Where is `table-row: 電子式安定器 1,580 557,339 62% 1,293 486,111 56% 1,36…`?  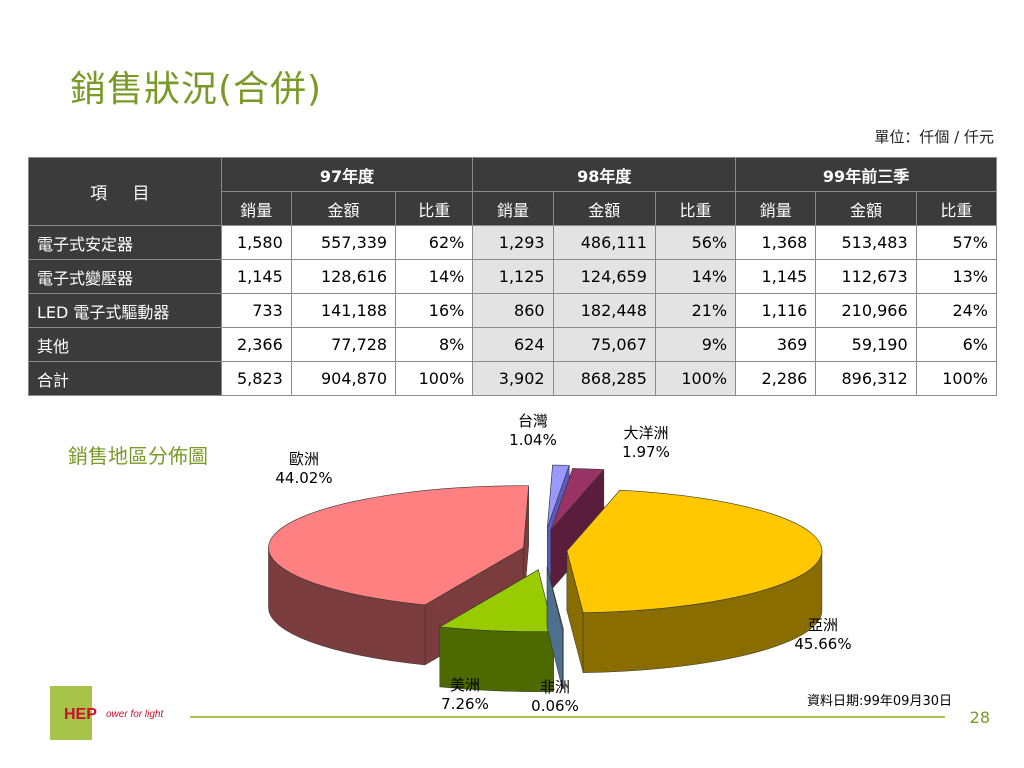 table-row: 電子式安定器 1,580 557,339 62% 1,293 486,111 56% 1,36… is located at coordinates (513, 242).